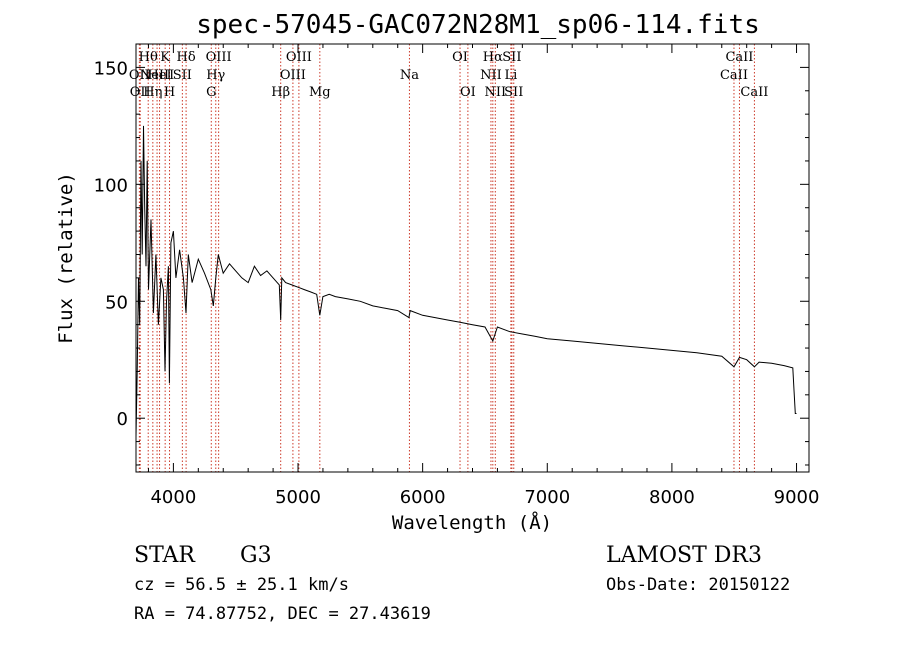  I want to click on line-marker-label: HeI, so click(159, 75).